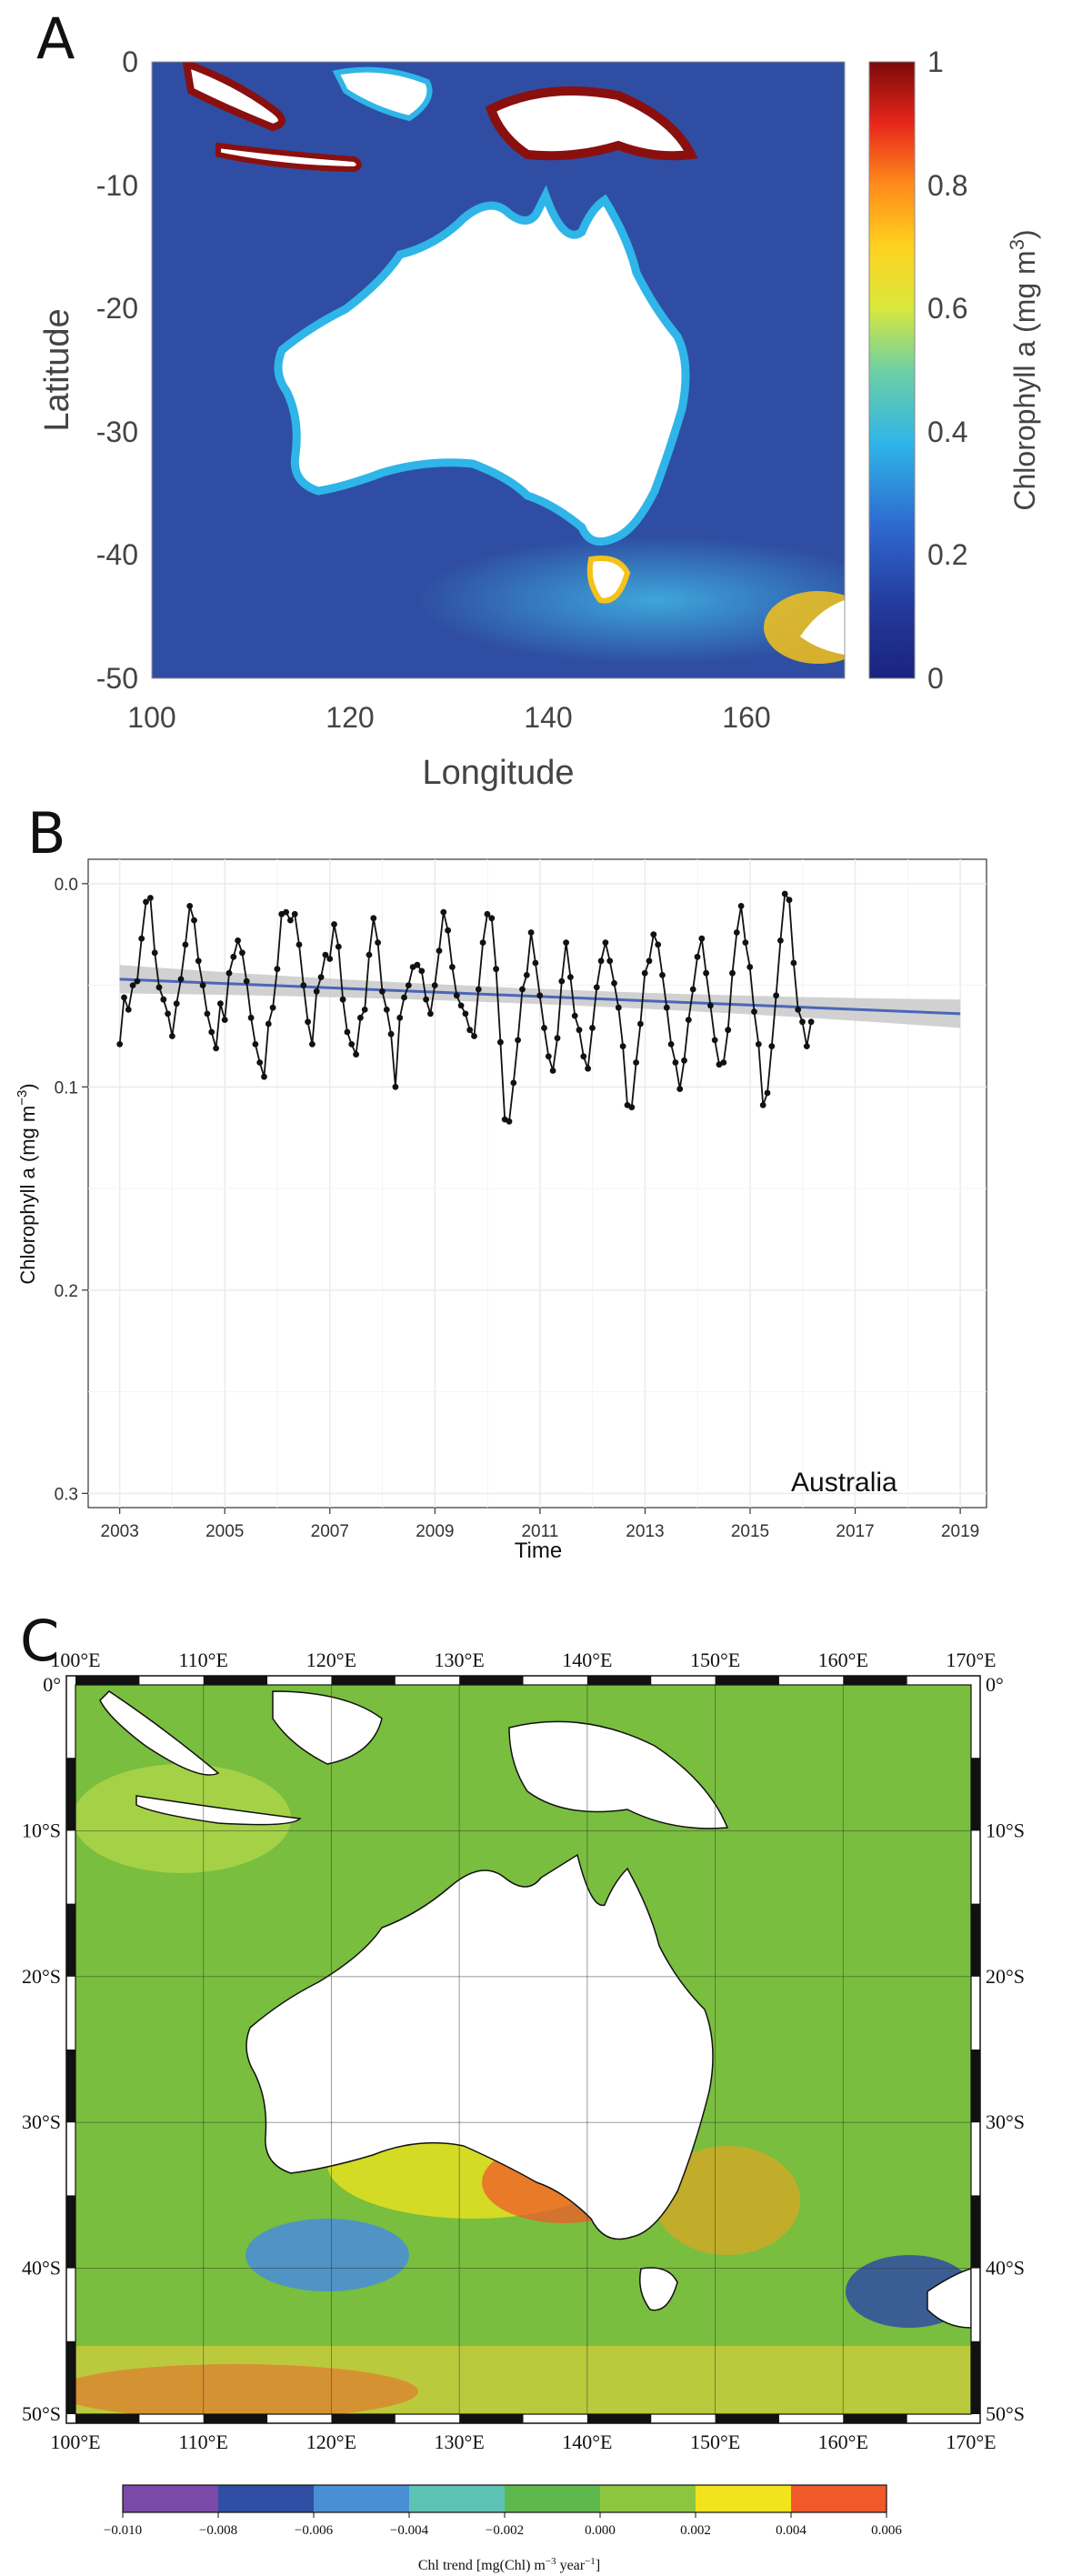 This screenshot has height=2576, width=1082. Describe the element at coordinates (331, 1660) in the screenshot. I see `lon-label-top: 120°E` at that location.